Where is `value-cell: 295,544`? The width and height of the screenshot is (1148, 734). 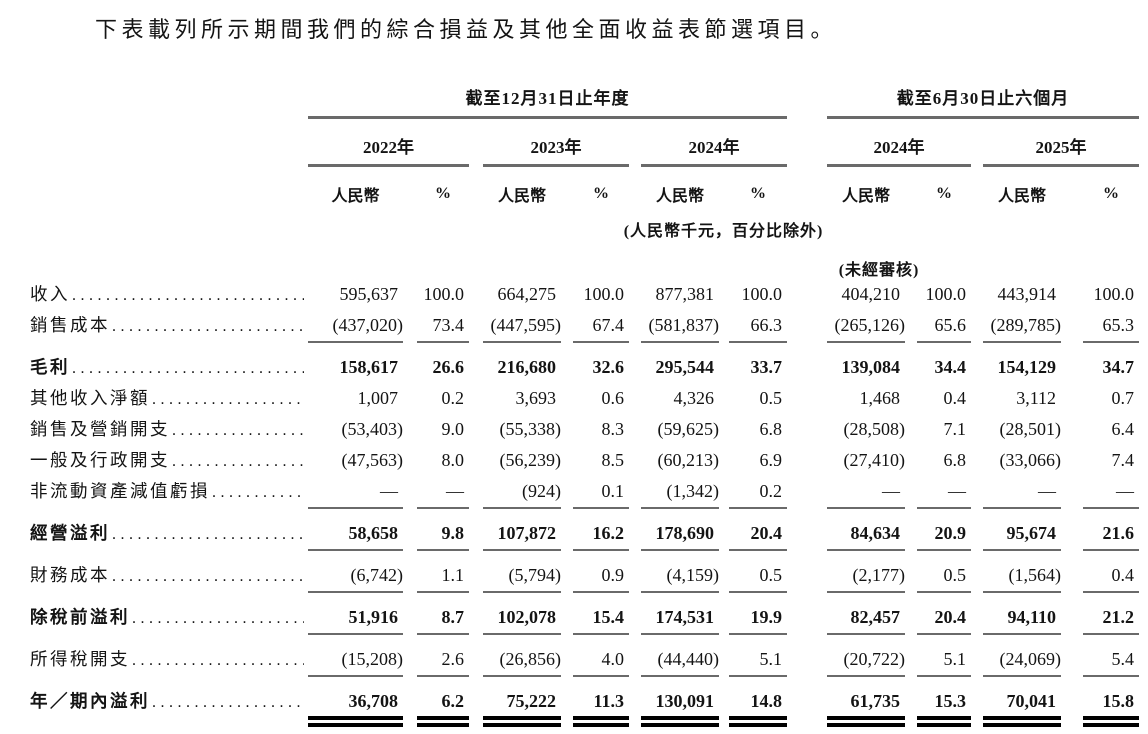
value-cell: 295,544 is located at coordinates (685, 367).